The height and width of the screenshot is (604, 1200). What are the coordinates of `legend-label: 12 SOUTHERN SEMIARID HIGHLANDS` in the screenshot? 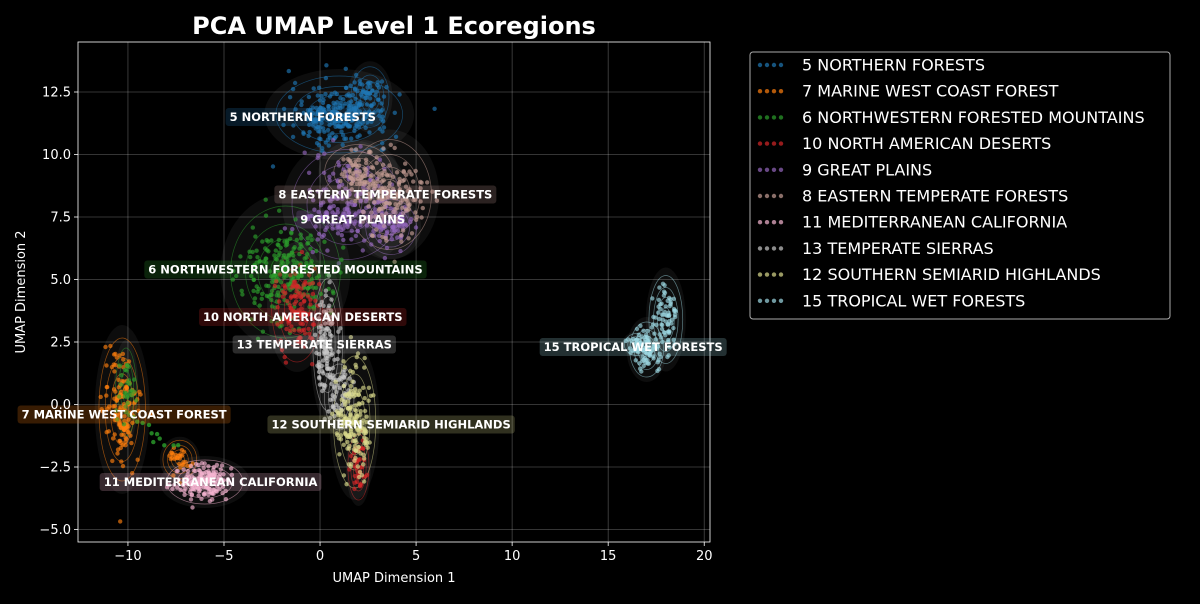 It's located at (951, 274).